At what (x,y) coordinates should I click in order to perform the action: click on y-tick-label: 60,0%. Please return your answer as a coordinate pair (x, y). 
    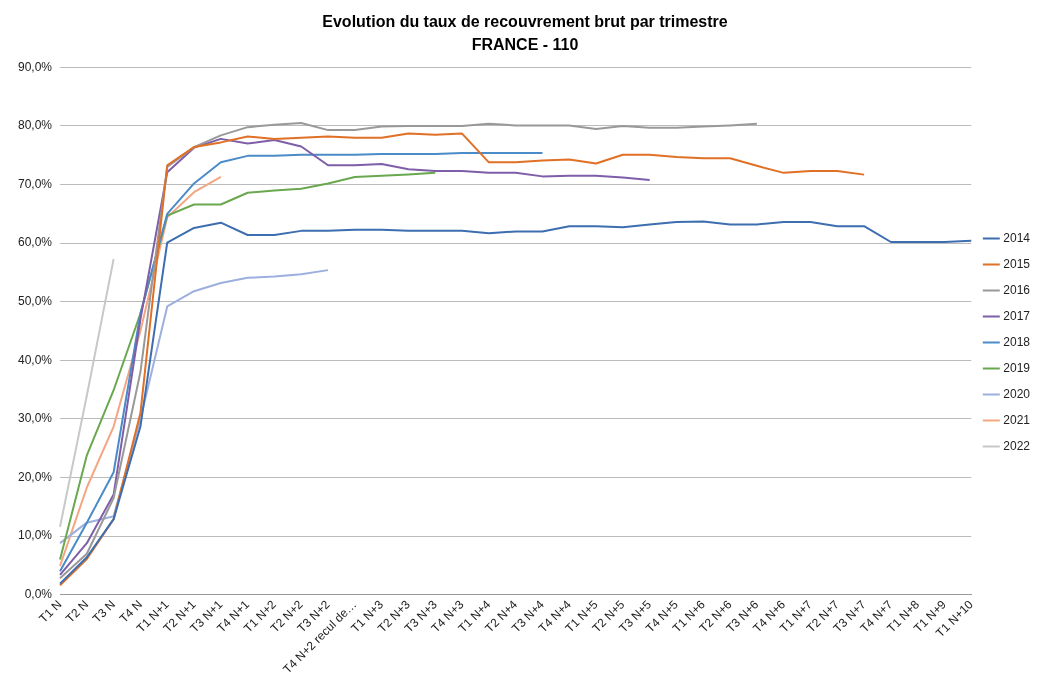
    Looking at the image, I should click on (35, 242).